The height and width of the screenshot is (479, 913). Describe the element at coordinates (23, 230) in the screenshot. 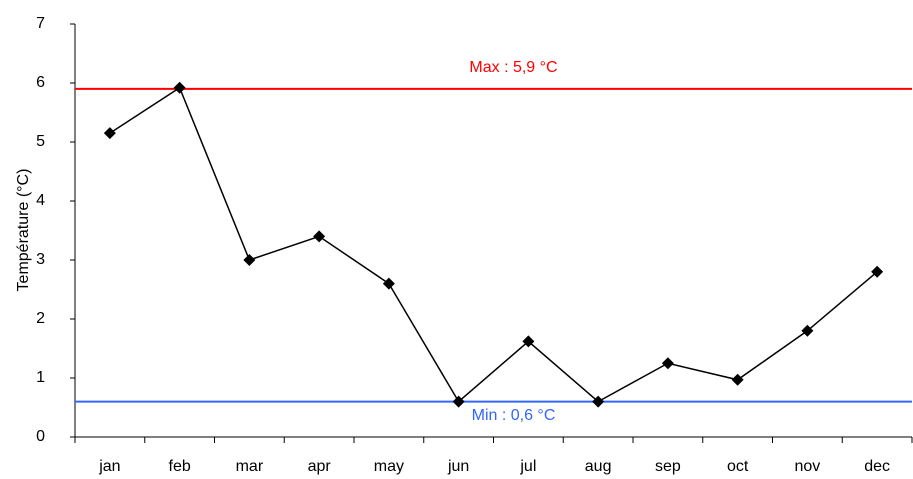

I see `y-axis-label: Température (°C)` at that location.